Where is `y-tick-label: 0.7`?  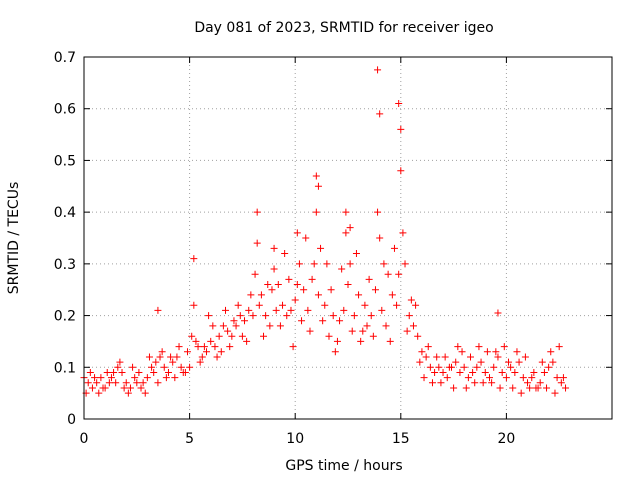 y-tick-label: 0.7 is located at coordinates (65, 58).